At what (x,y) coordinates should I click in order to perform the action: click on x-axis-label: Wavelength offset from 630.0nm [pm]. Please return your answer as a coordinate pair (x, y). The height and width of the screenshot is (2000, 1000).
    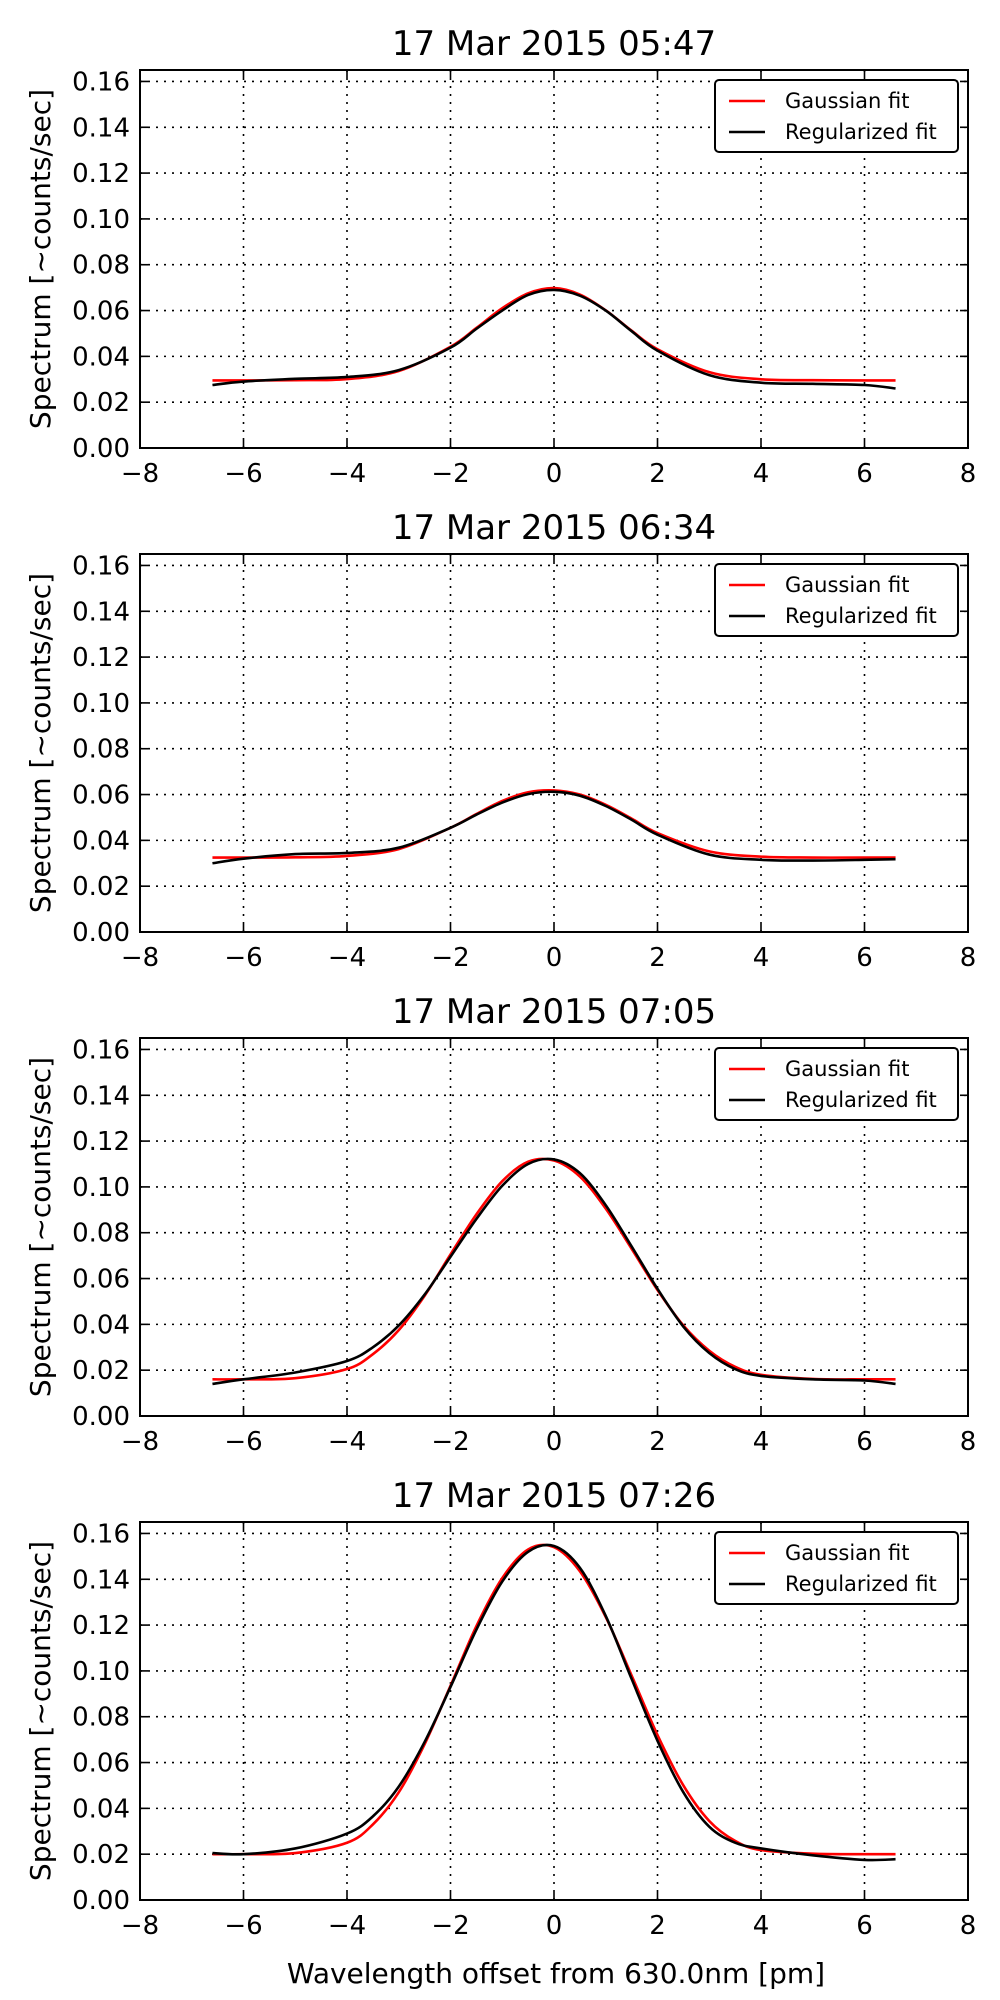
    Looking at the image, I should click on (556, 1973).